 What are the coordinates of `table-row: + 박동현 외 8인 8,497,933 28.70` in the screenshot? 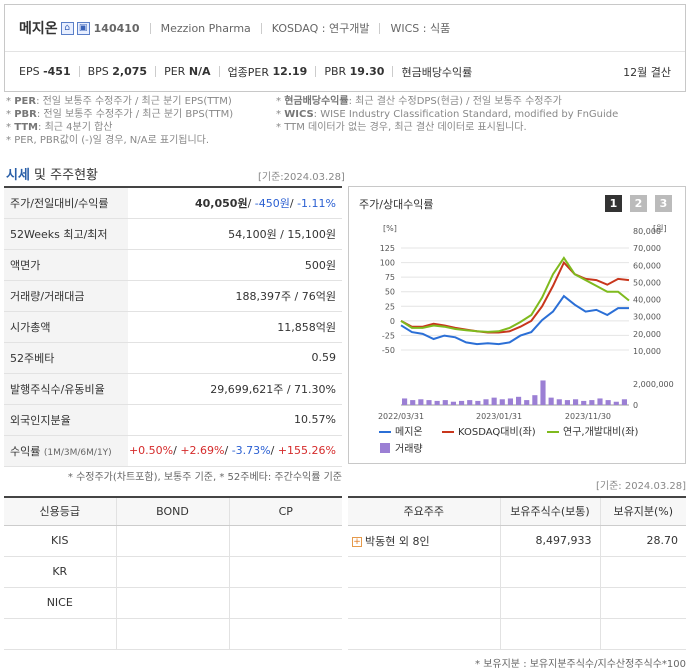 It's located at (517, 541).